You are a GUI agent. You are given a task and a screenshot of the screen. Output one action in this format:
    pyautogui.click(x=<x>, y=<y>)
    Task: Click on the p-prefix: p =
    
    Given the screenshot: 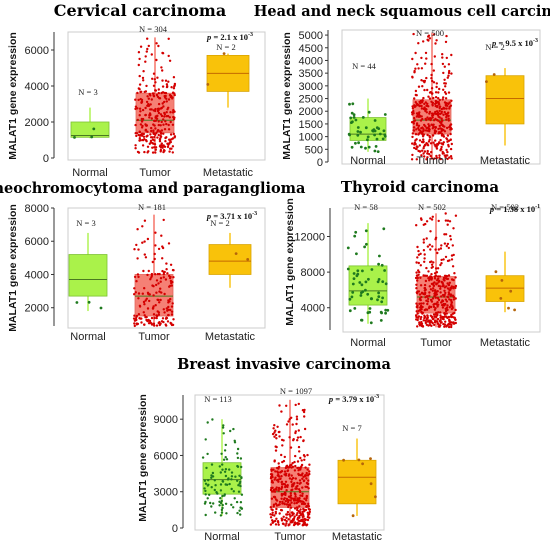 What is the action you would take?
    pyautogui.click(x=213, y=37)
    